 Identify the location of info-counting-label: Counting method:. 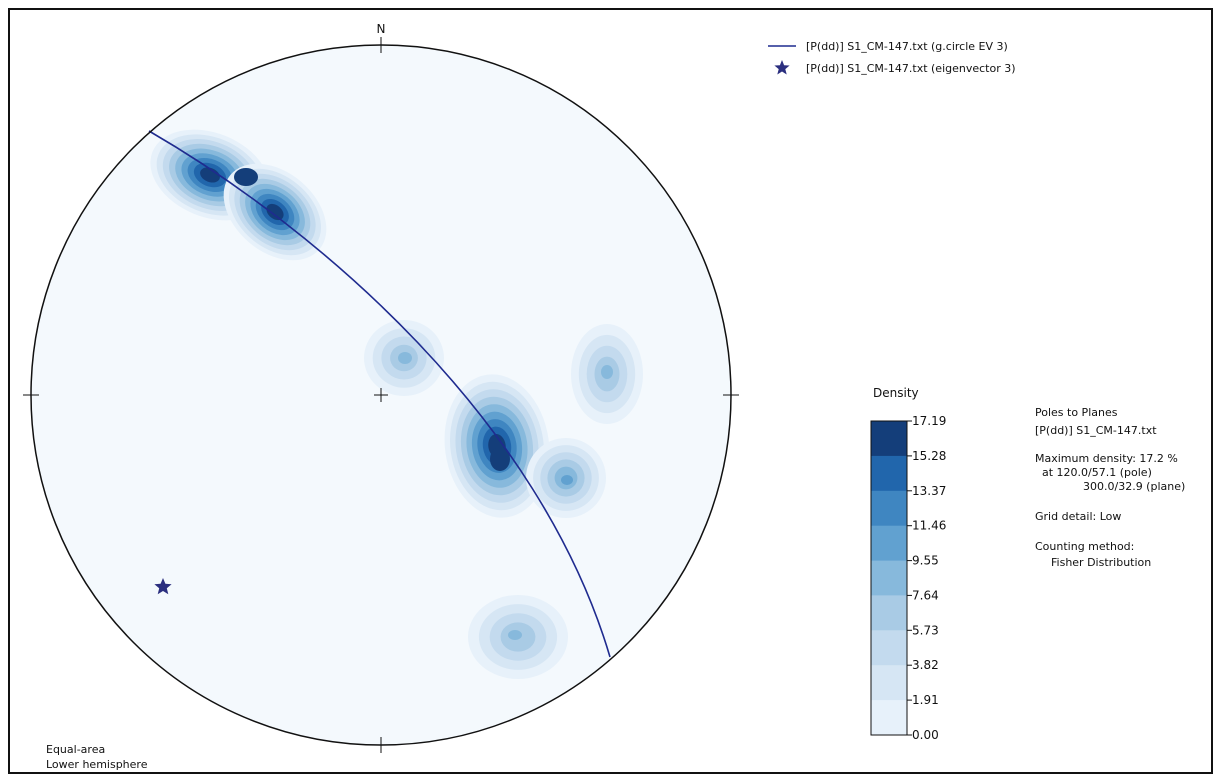
(1084, 546).